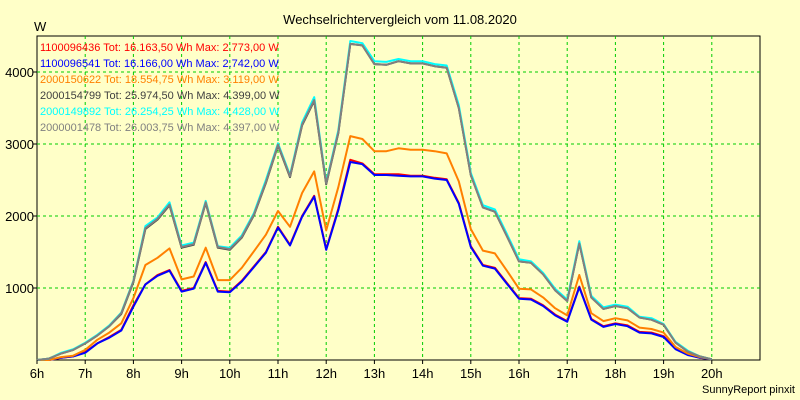 This screenshot has height=400, width=800. What do you see at coordinates (230, 373) in the screenshot?
I see `x-tick-label: 10h` at bounding box center [230, 373].